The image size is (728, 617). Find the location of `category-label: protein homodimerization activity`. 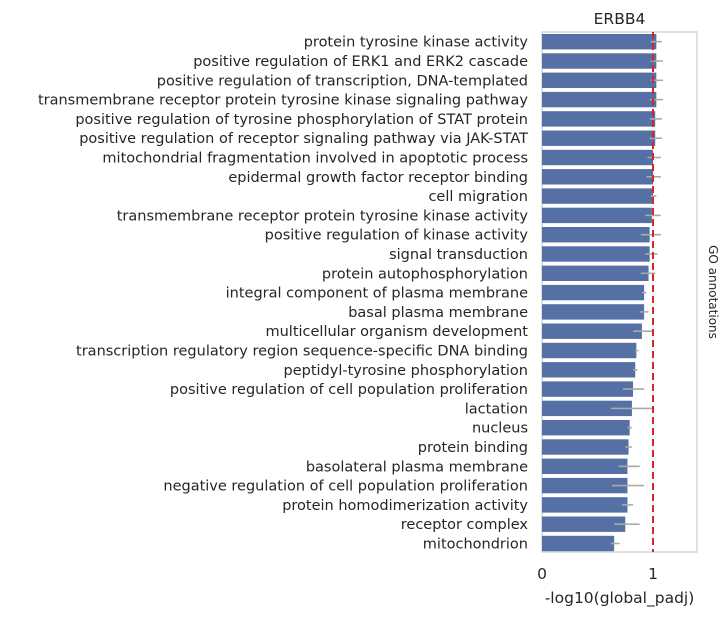

category-label: protein homodimerization activity is located at coordinates (405, 506).